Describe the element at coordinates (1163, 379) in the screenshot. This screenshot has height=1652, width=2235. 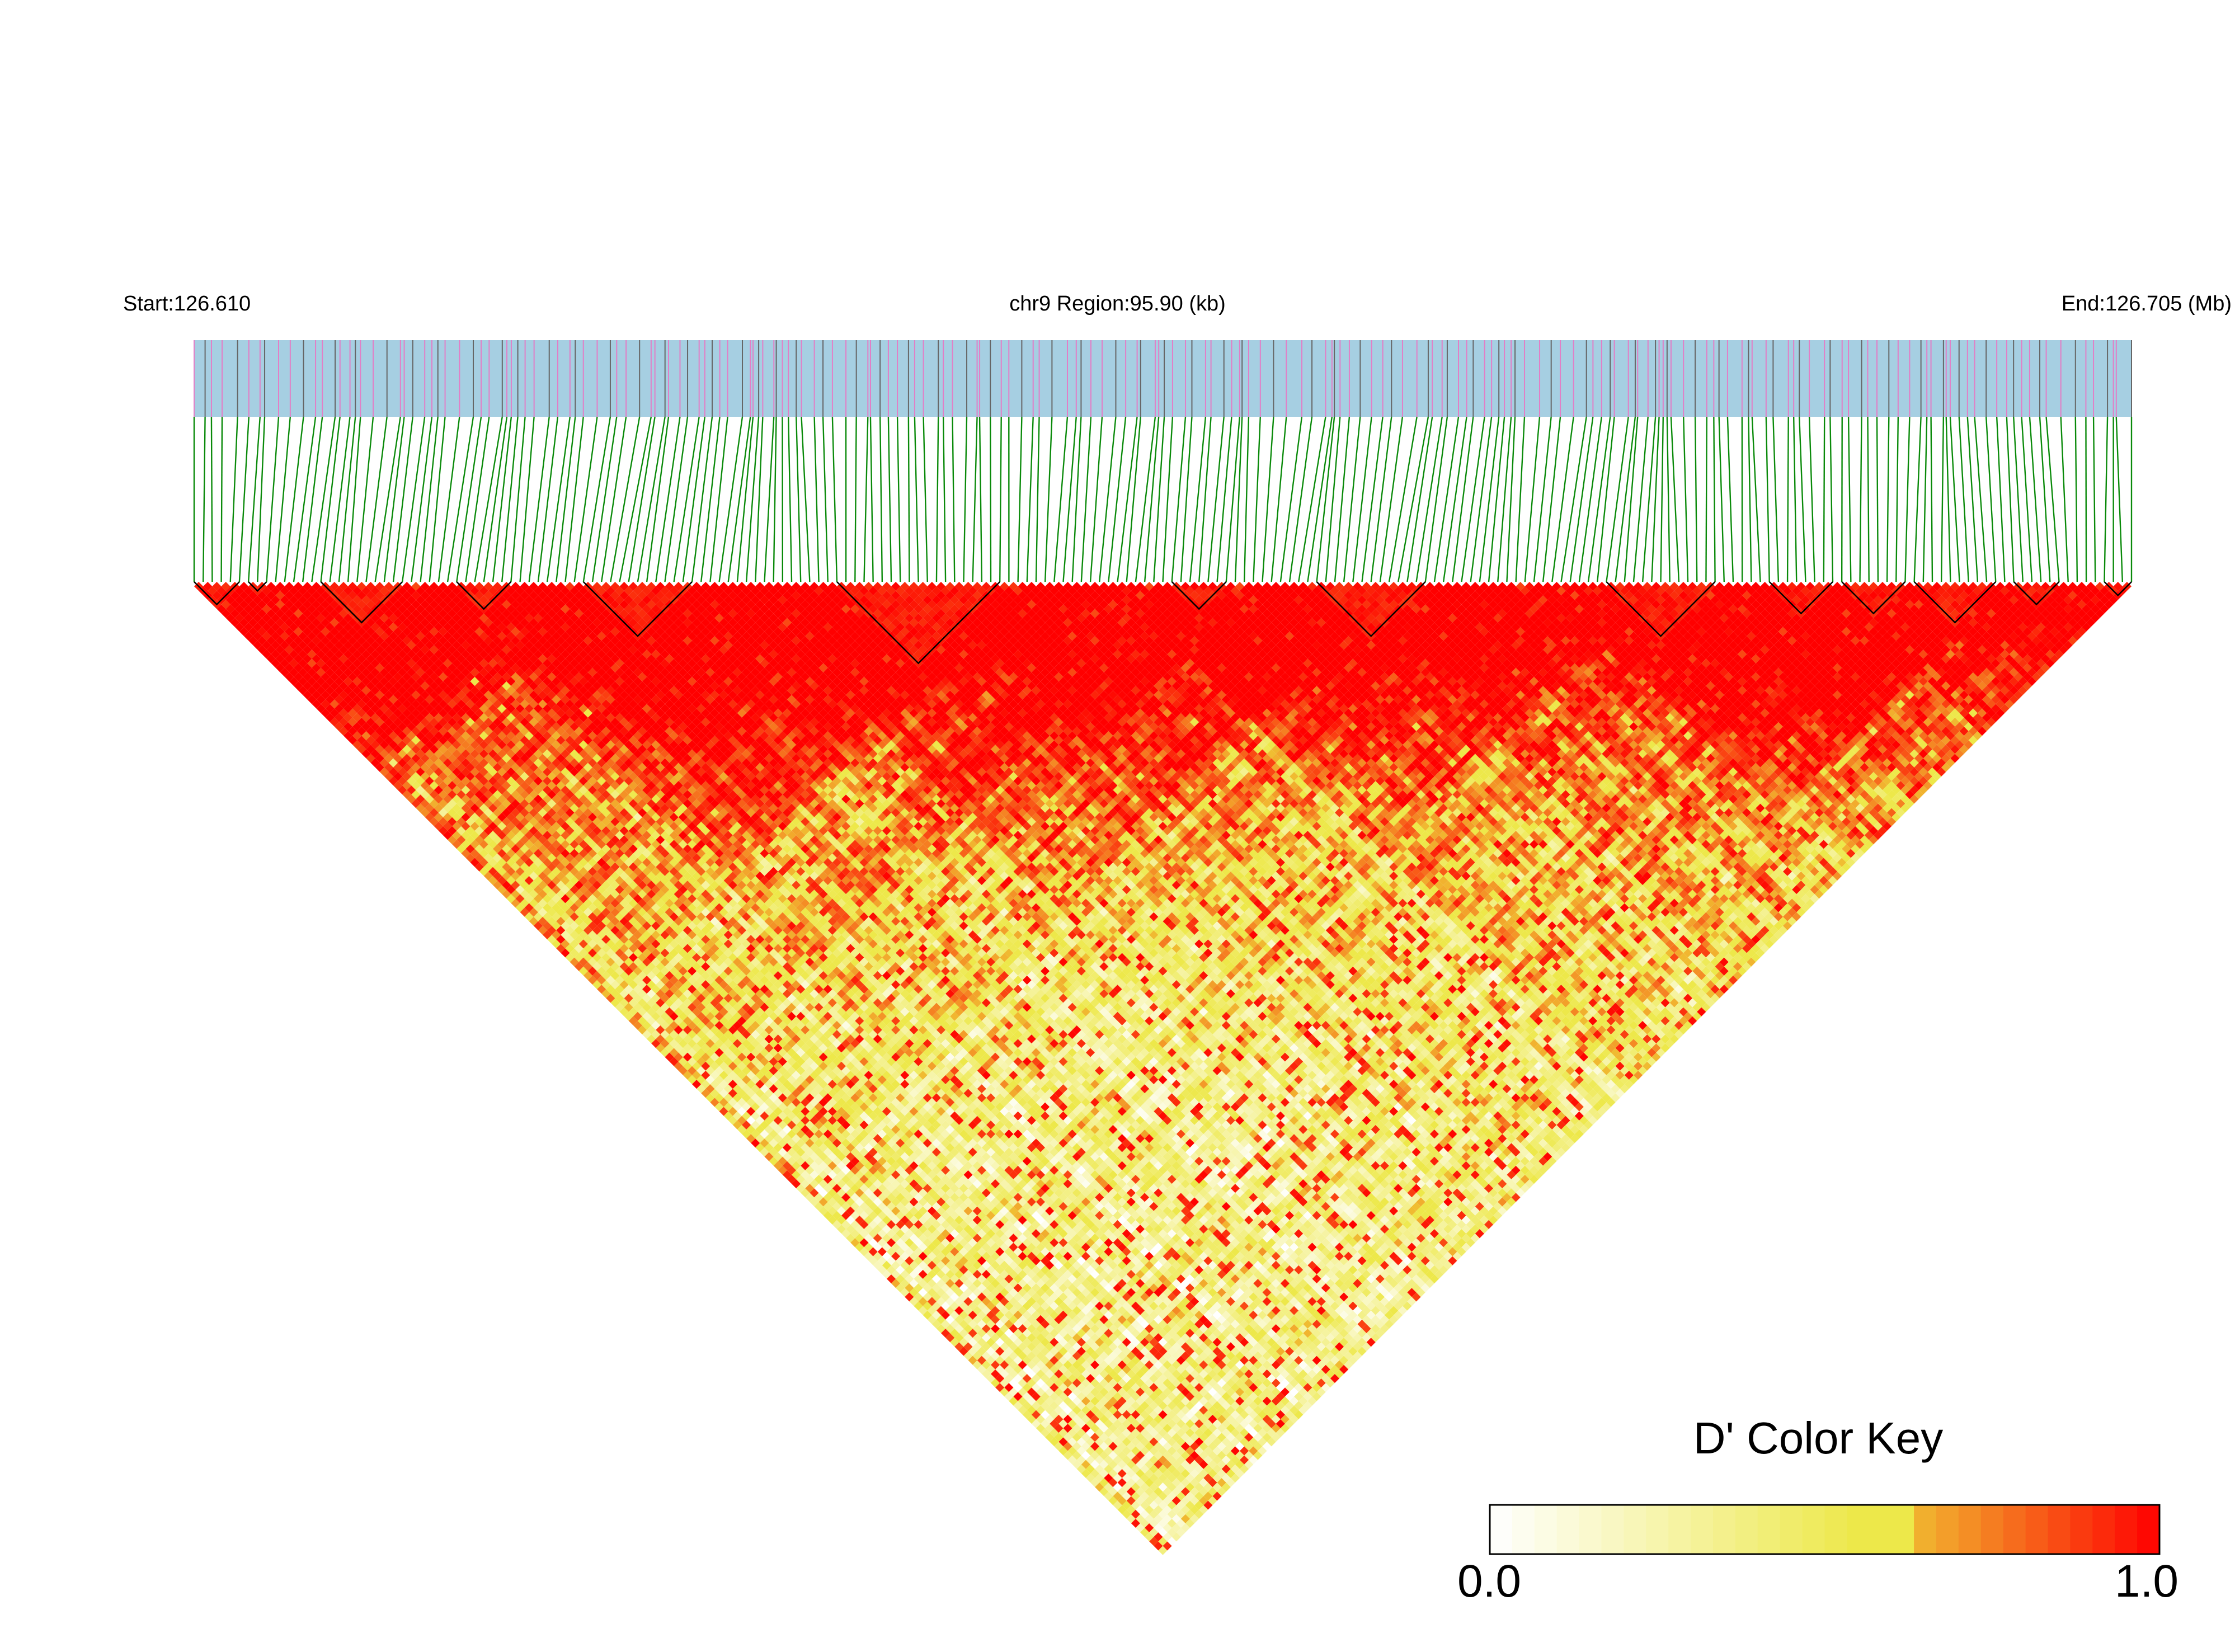
I see `snp-position-track` at that location.